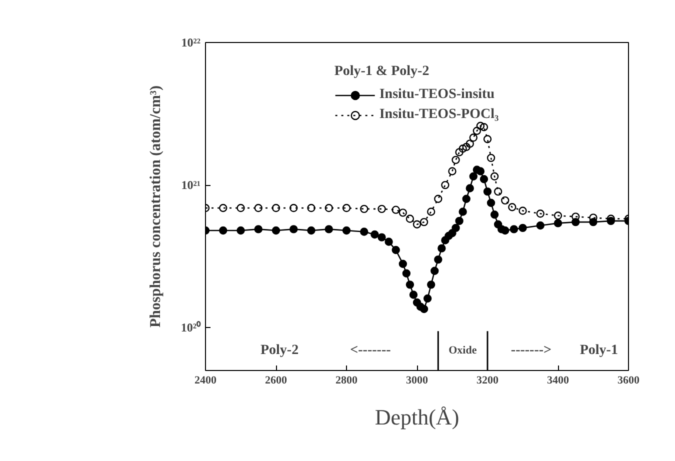 The image size is (675, 461). Describe the element at coordinates (191, 185) in the screenshot. I see `y-tick-label: 10²¹` at that location.